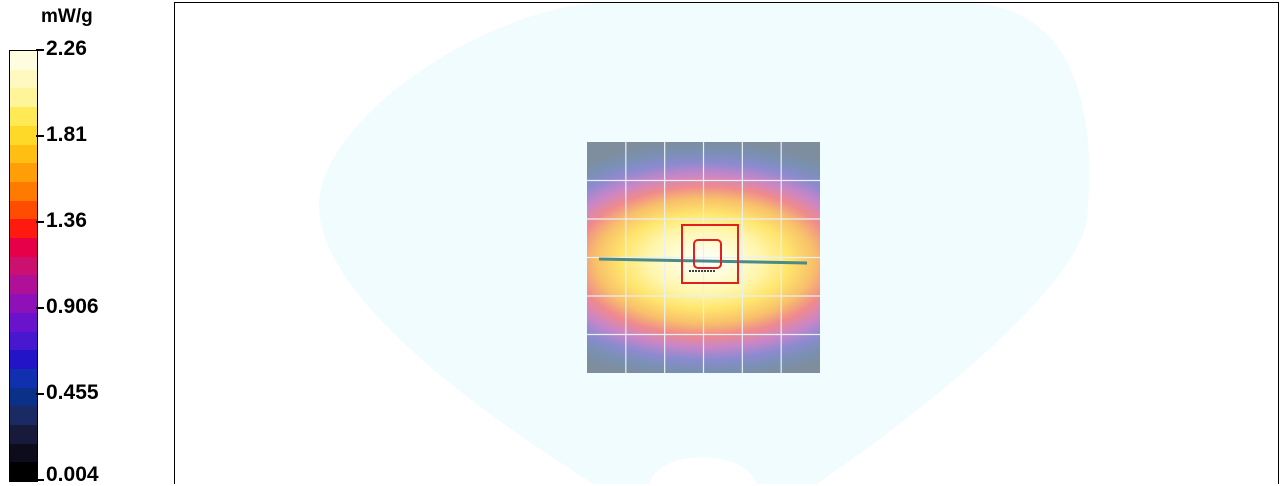 The height and width of the screenshot is (486, 1281). I want to click on colorbar-tick-label: 2.26, so click(66, 48).